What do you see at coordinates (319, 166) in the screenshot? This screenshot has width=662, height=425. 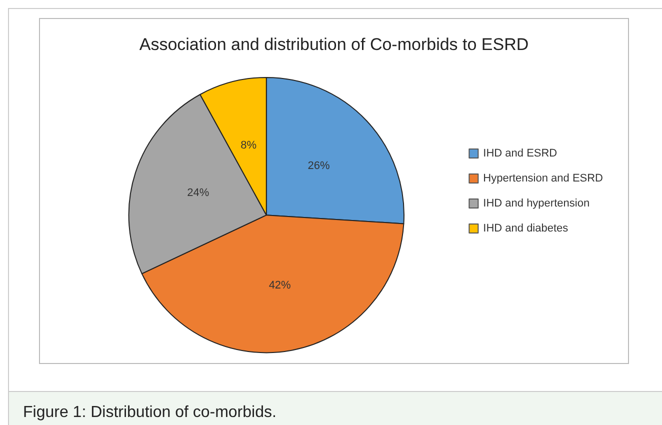 I see `data-label: 26%` at bounding box center [319, 166].